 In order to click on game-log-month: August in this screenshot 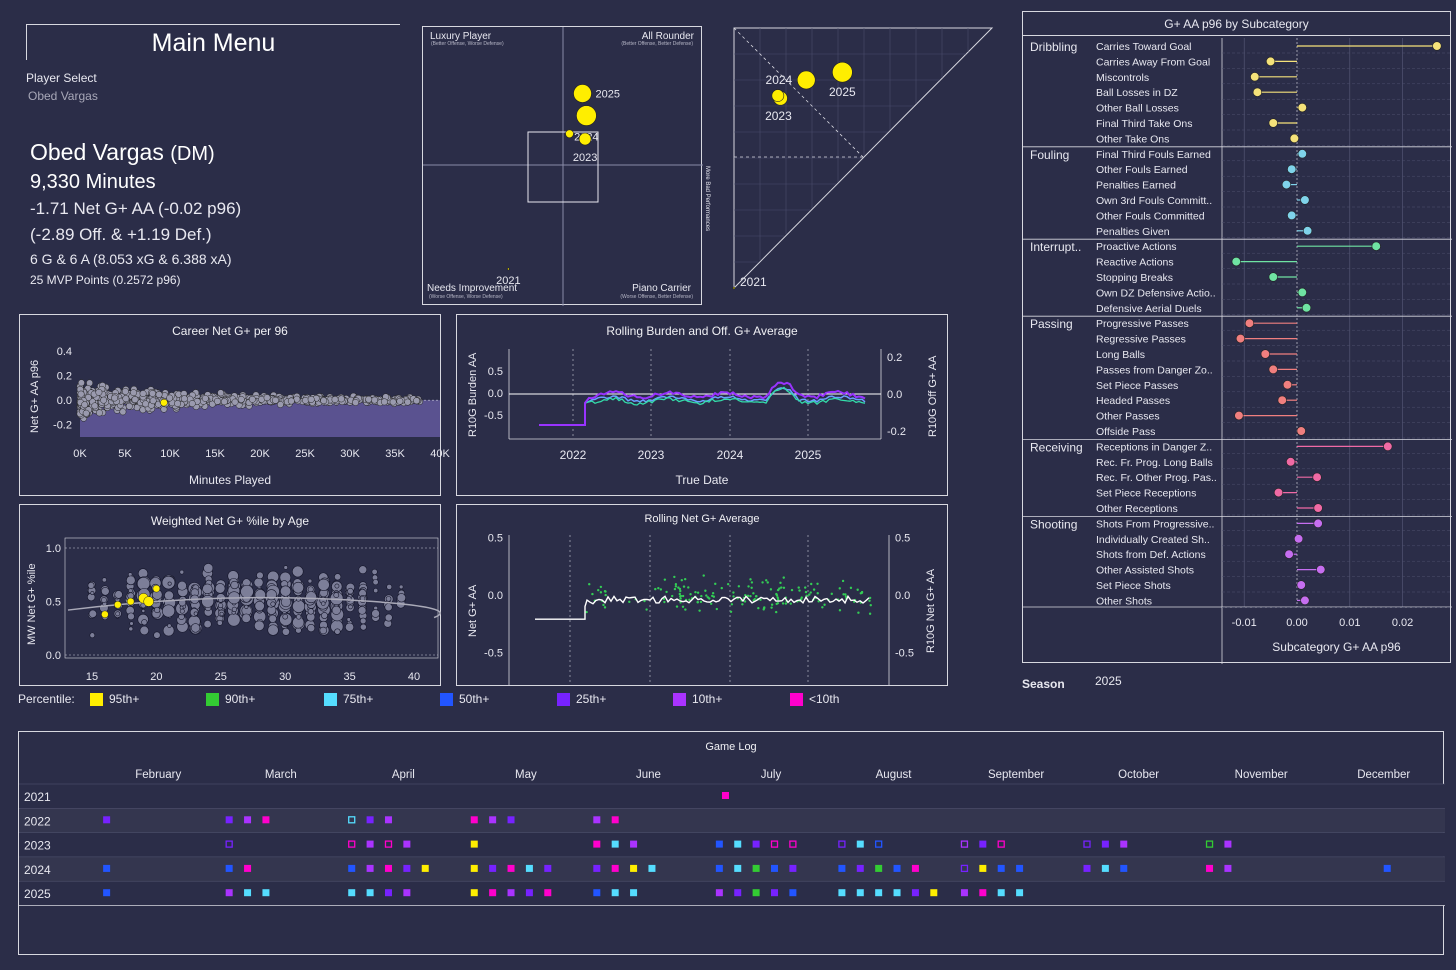, I will do `click(894, 775)`.